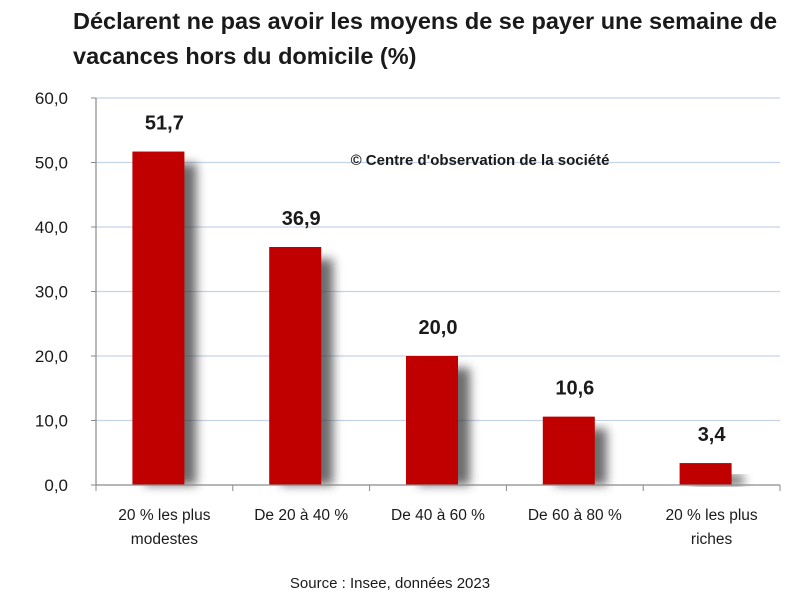 This screenshot has height=608, width=800. I want to click on data-label: 51,7, so click(164, 124).